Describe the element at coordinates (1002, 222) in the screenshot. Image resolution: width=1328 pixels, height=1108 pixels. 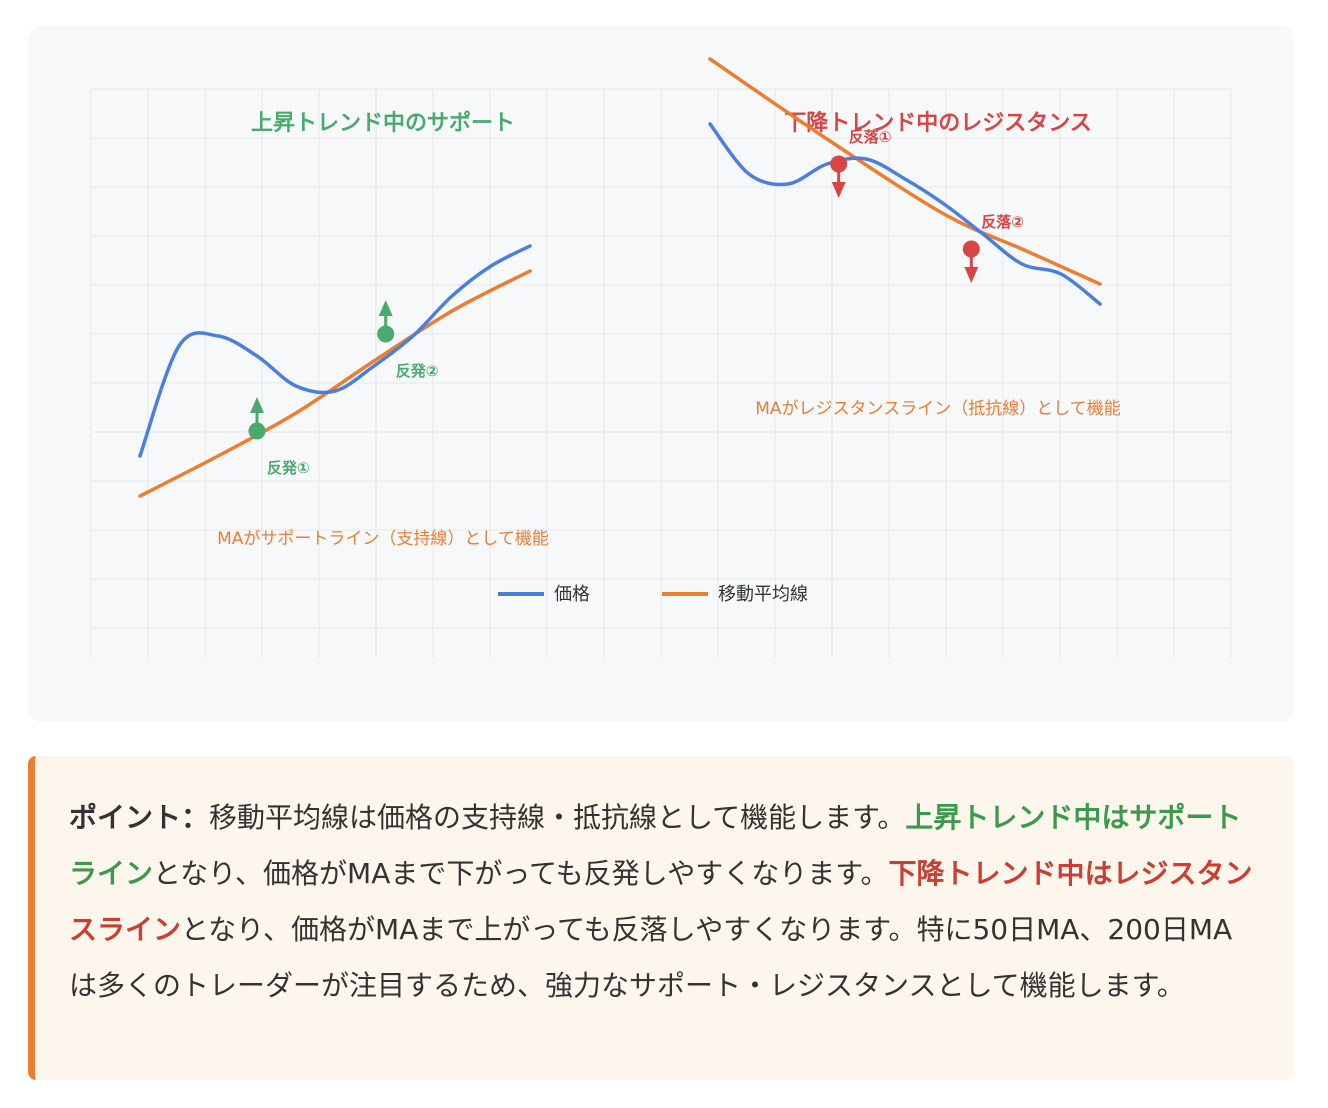
I see `bounce-label: 反落②` at that location.